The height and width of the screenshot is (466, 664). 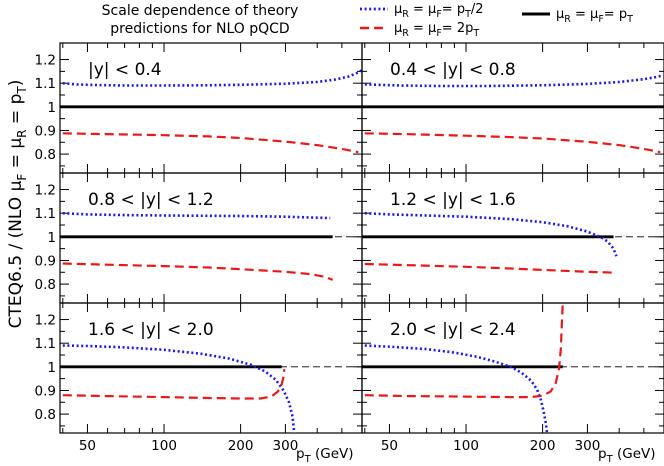 I want to click on panel-rapidity-label: 0.4 < |y| < 0.8, so click(x=453, y=70).